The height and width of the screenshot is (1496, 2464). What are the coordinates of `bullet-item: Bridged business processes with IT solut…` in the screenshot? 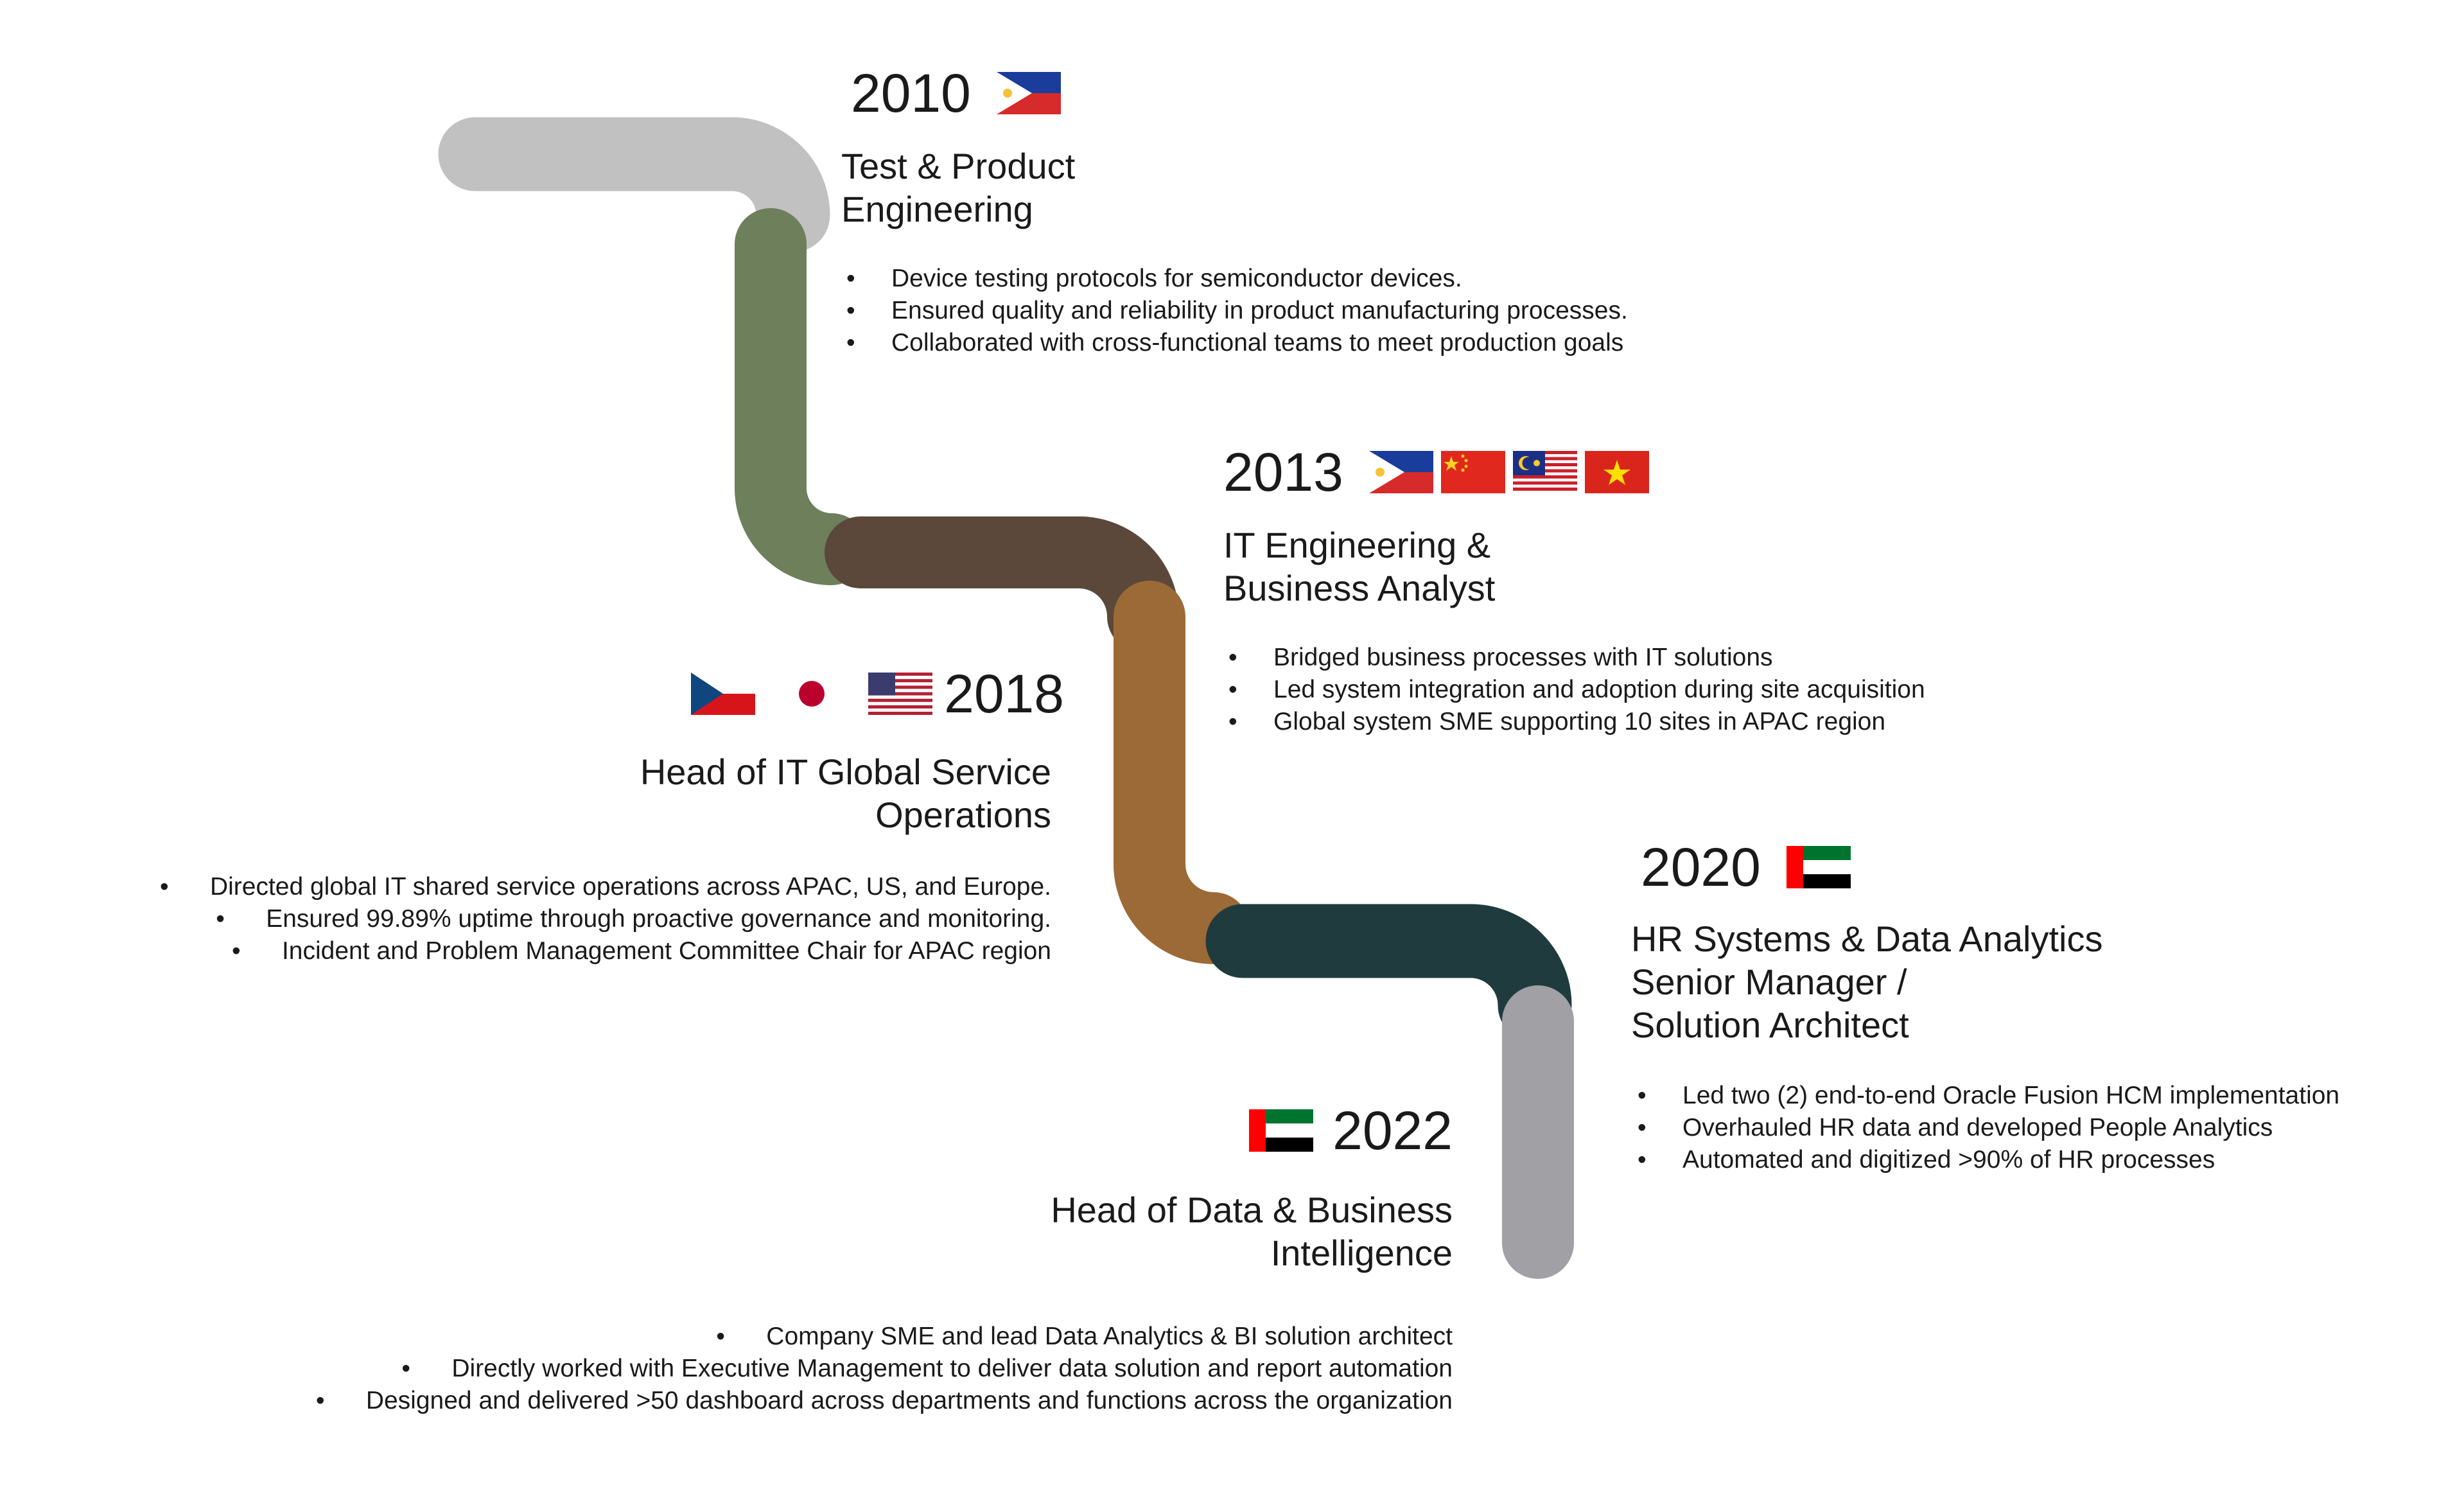 It's located at (1577, 658).